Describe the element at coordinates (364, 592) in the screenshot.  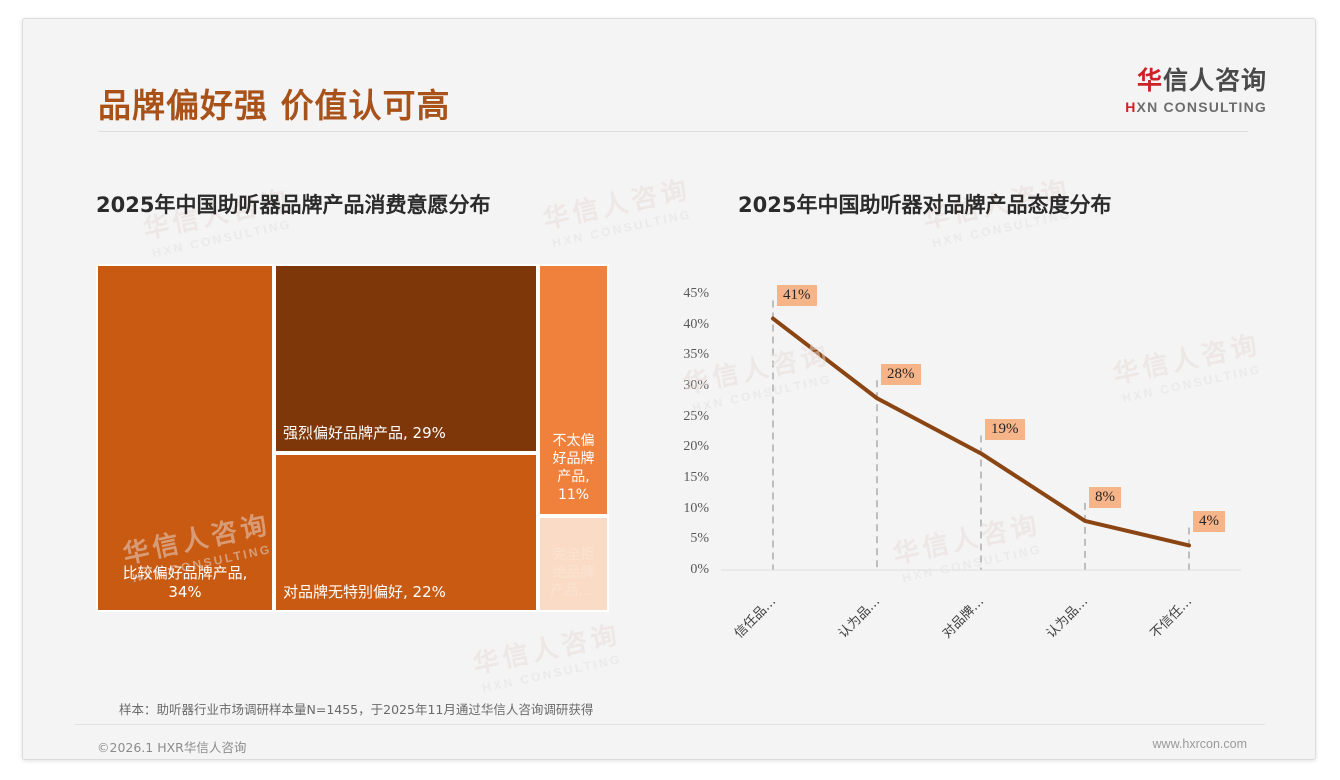
I see `treemap-tile-label: 对品牌无特别偏好, 22%` at that location.